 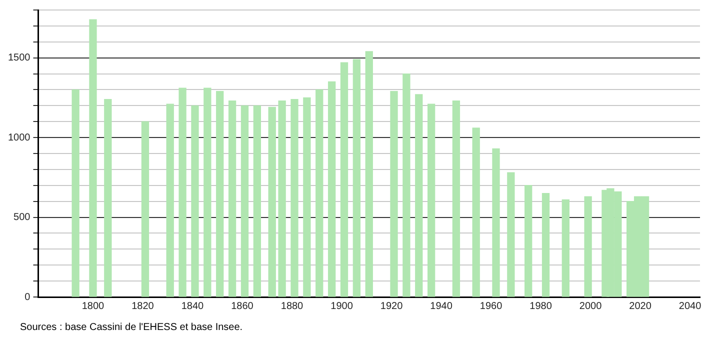 I want to click on x-tick-label: 1820, so click(x=143, y=306).